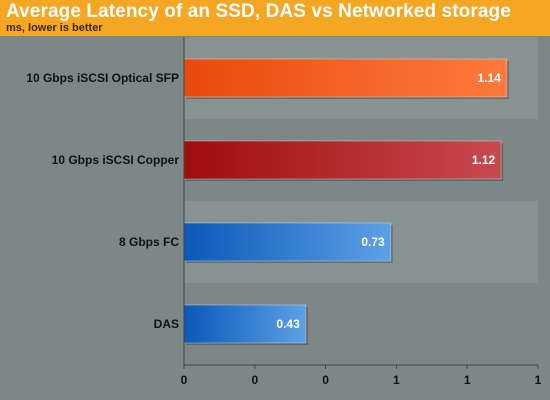 The height and width of the screenshot is (400, 550). Describe the element at coordinates (149, 242) in the screenshot. I see `category-label: 8 Gbps FC` at that location.